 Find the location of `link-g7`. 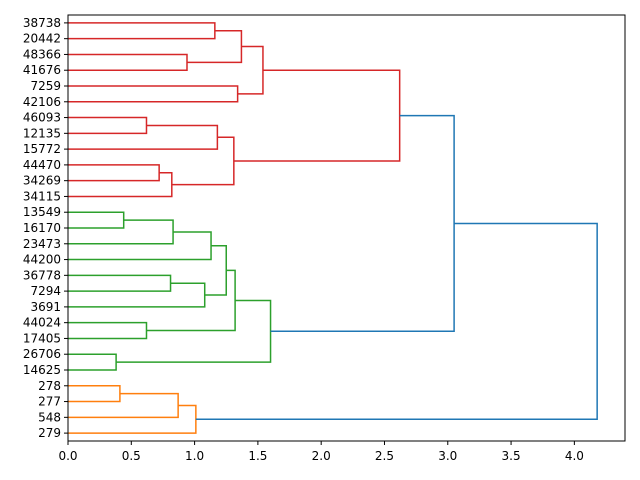

link-g7 is located at coordinates (108, 330).